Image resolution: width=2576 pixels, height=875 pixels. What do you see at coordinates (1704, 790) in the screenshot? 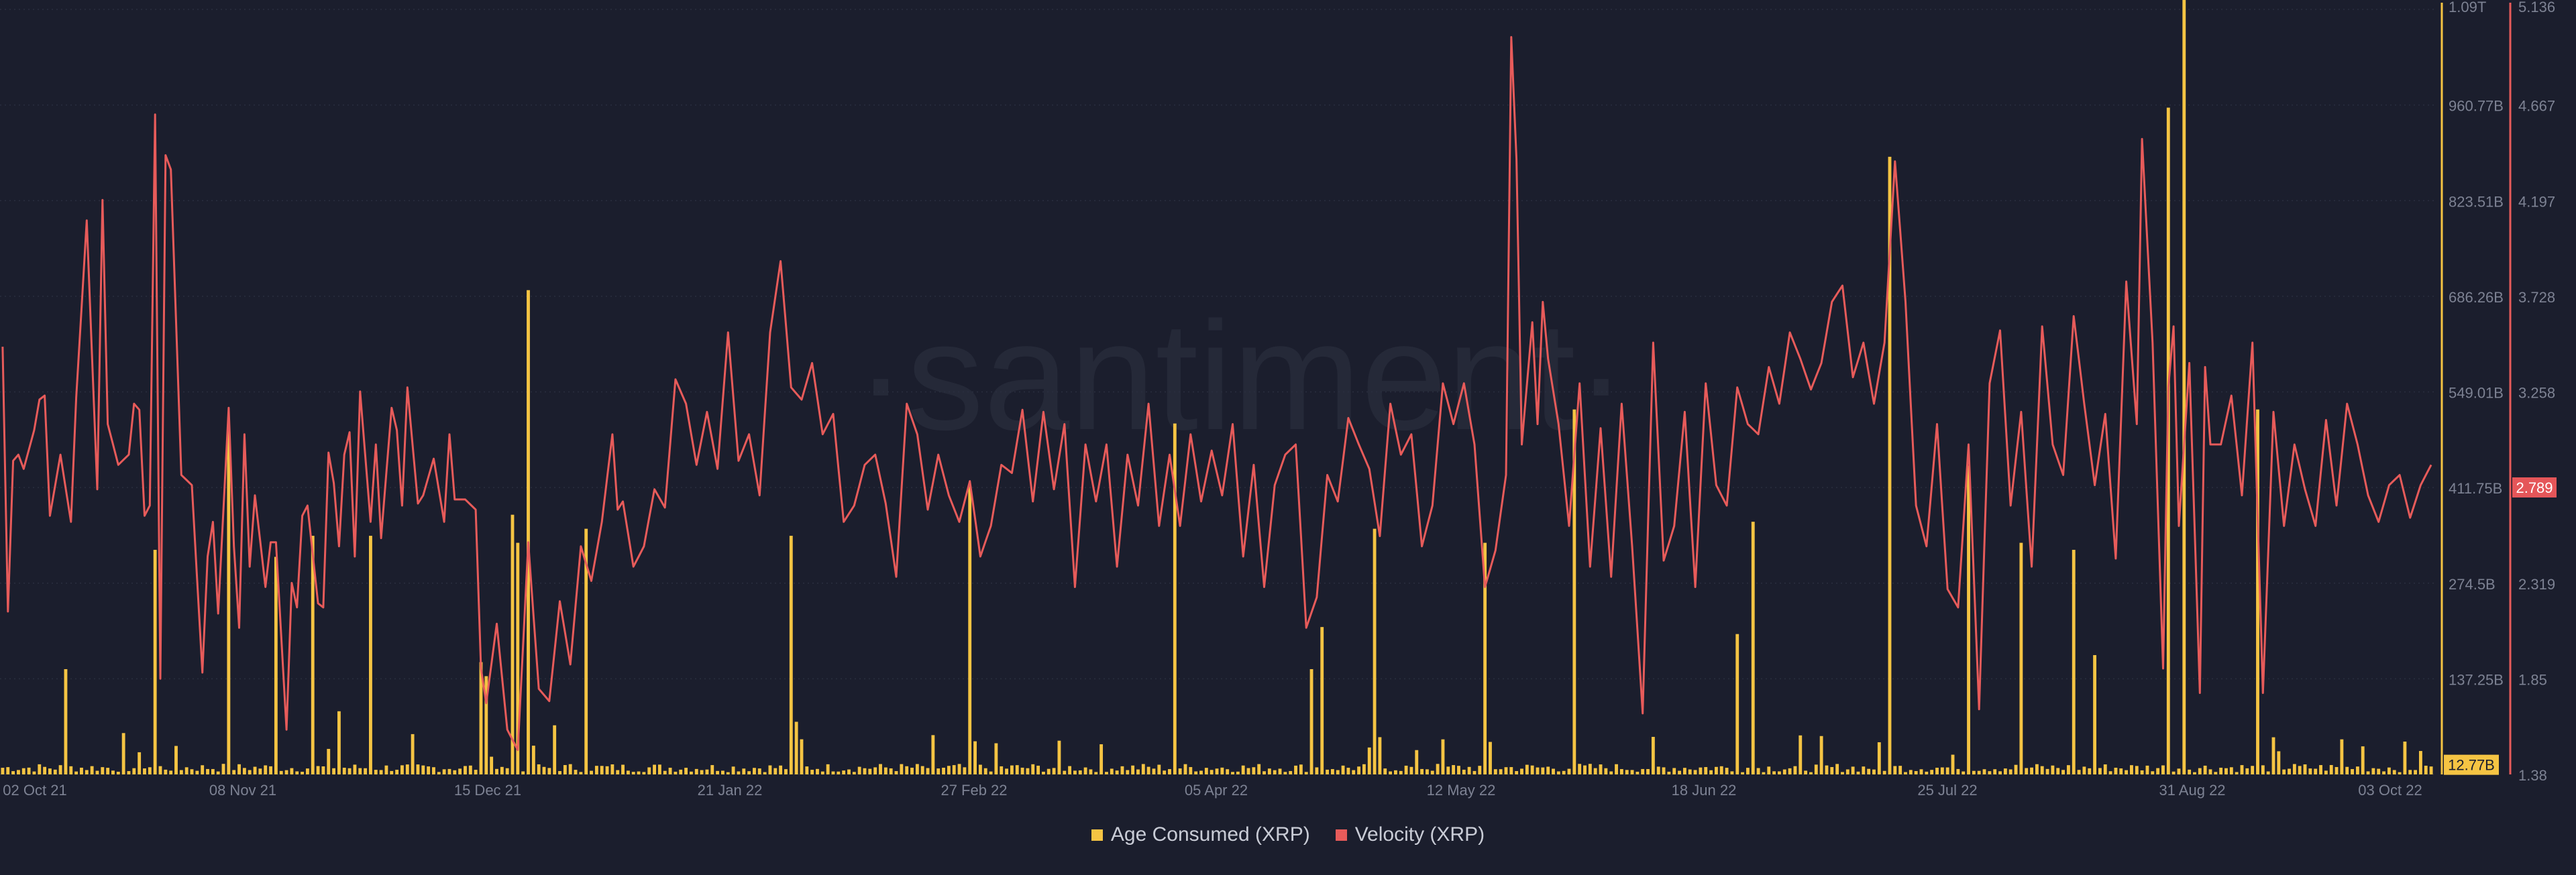
I see `x-axis-tick-label: 18 Jun 22` at bounding box center [1704, 790].